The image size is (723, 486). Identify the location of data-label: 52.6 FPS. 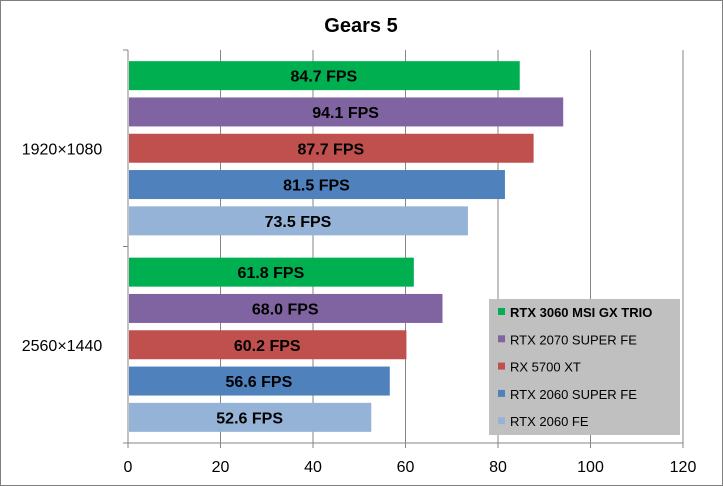
(249, 418).